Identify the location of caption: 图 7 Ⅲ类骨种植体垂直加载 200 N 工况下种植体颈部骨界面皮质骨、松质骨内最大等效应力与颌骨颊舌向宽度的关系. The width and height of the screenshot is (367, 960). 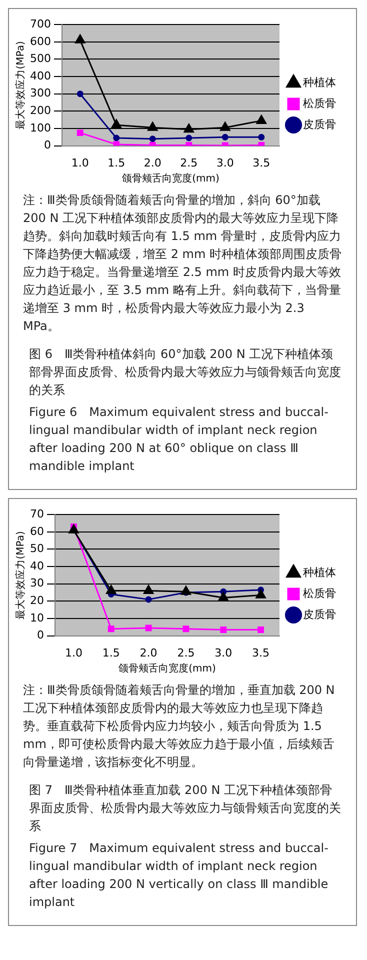
(185, 808).